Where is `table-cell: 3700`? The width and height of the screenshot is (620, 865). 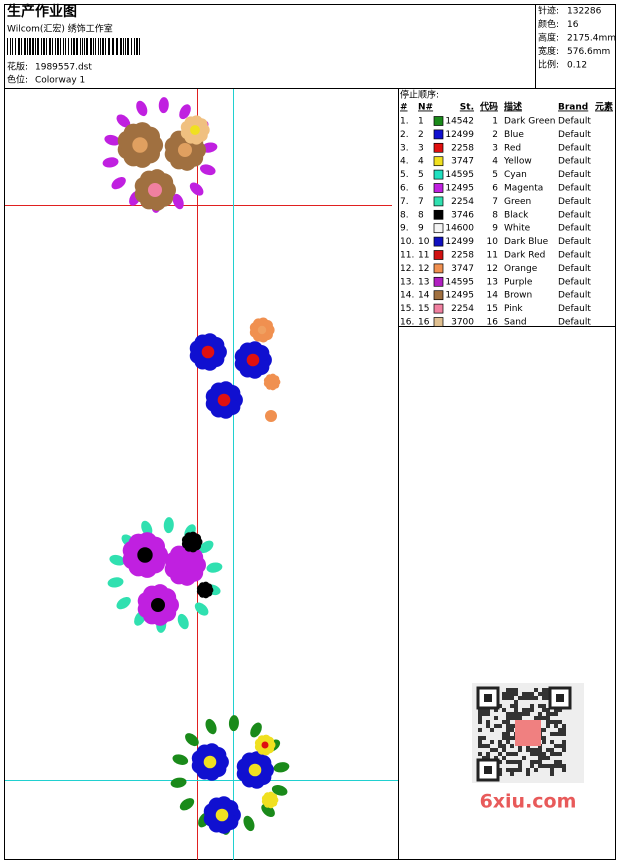
table-cell: 3700 is located at coordinates (462, 323).